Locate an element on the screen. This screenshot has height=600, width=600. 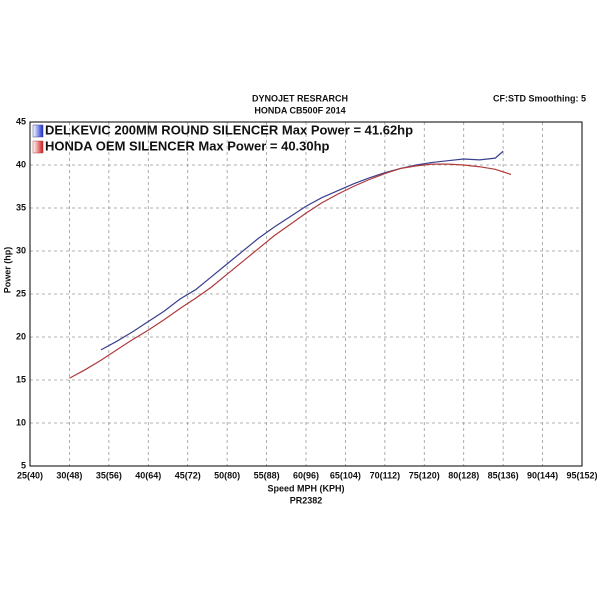
y-tick-label: 45 is located at coordinates (21, 121).